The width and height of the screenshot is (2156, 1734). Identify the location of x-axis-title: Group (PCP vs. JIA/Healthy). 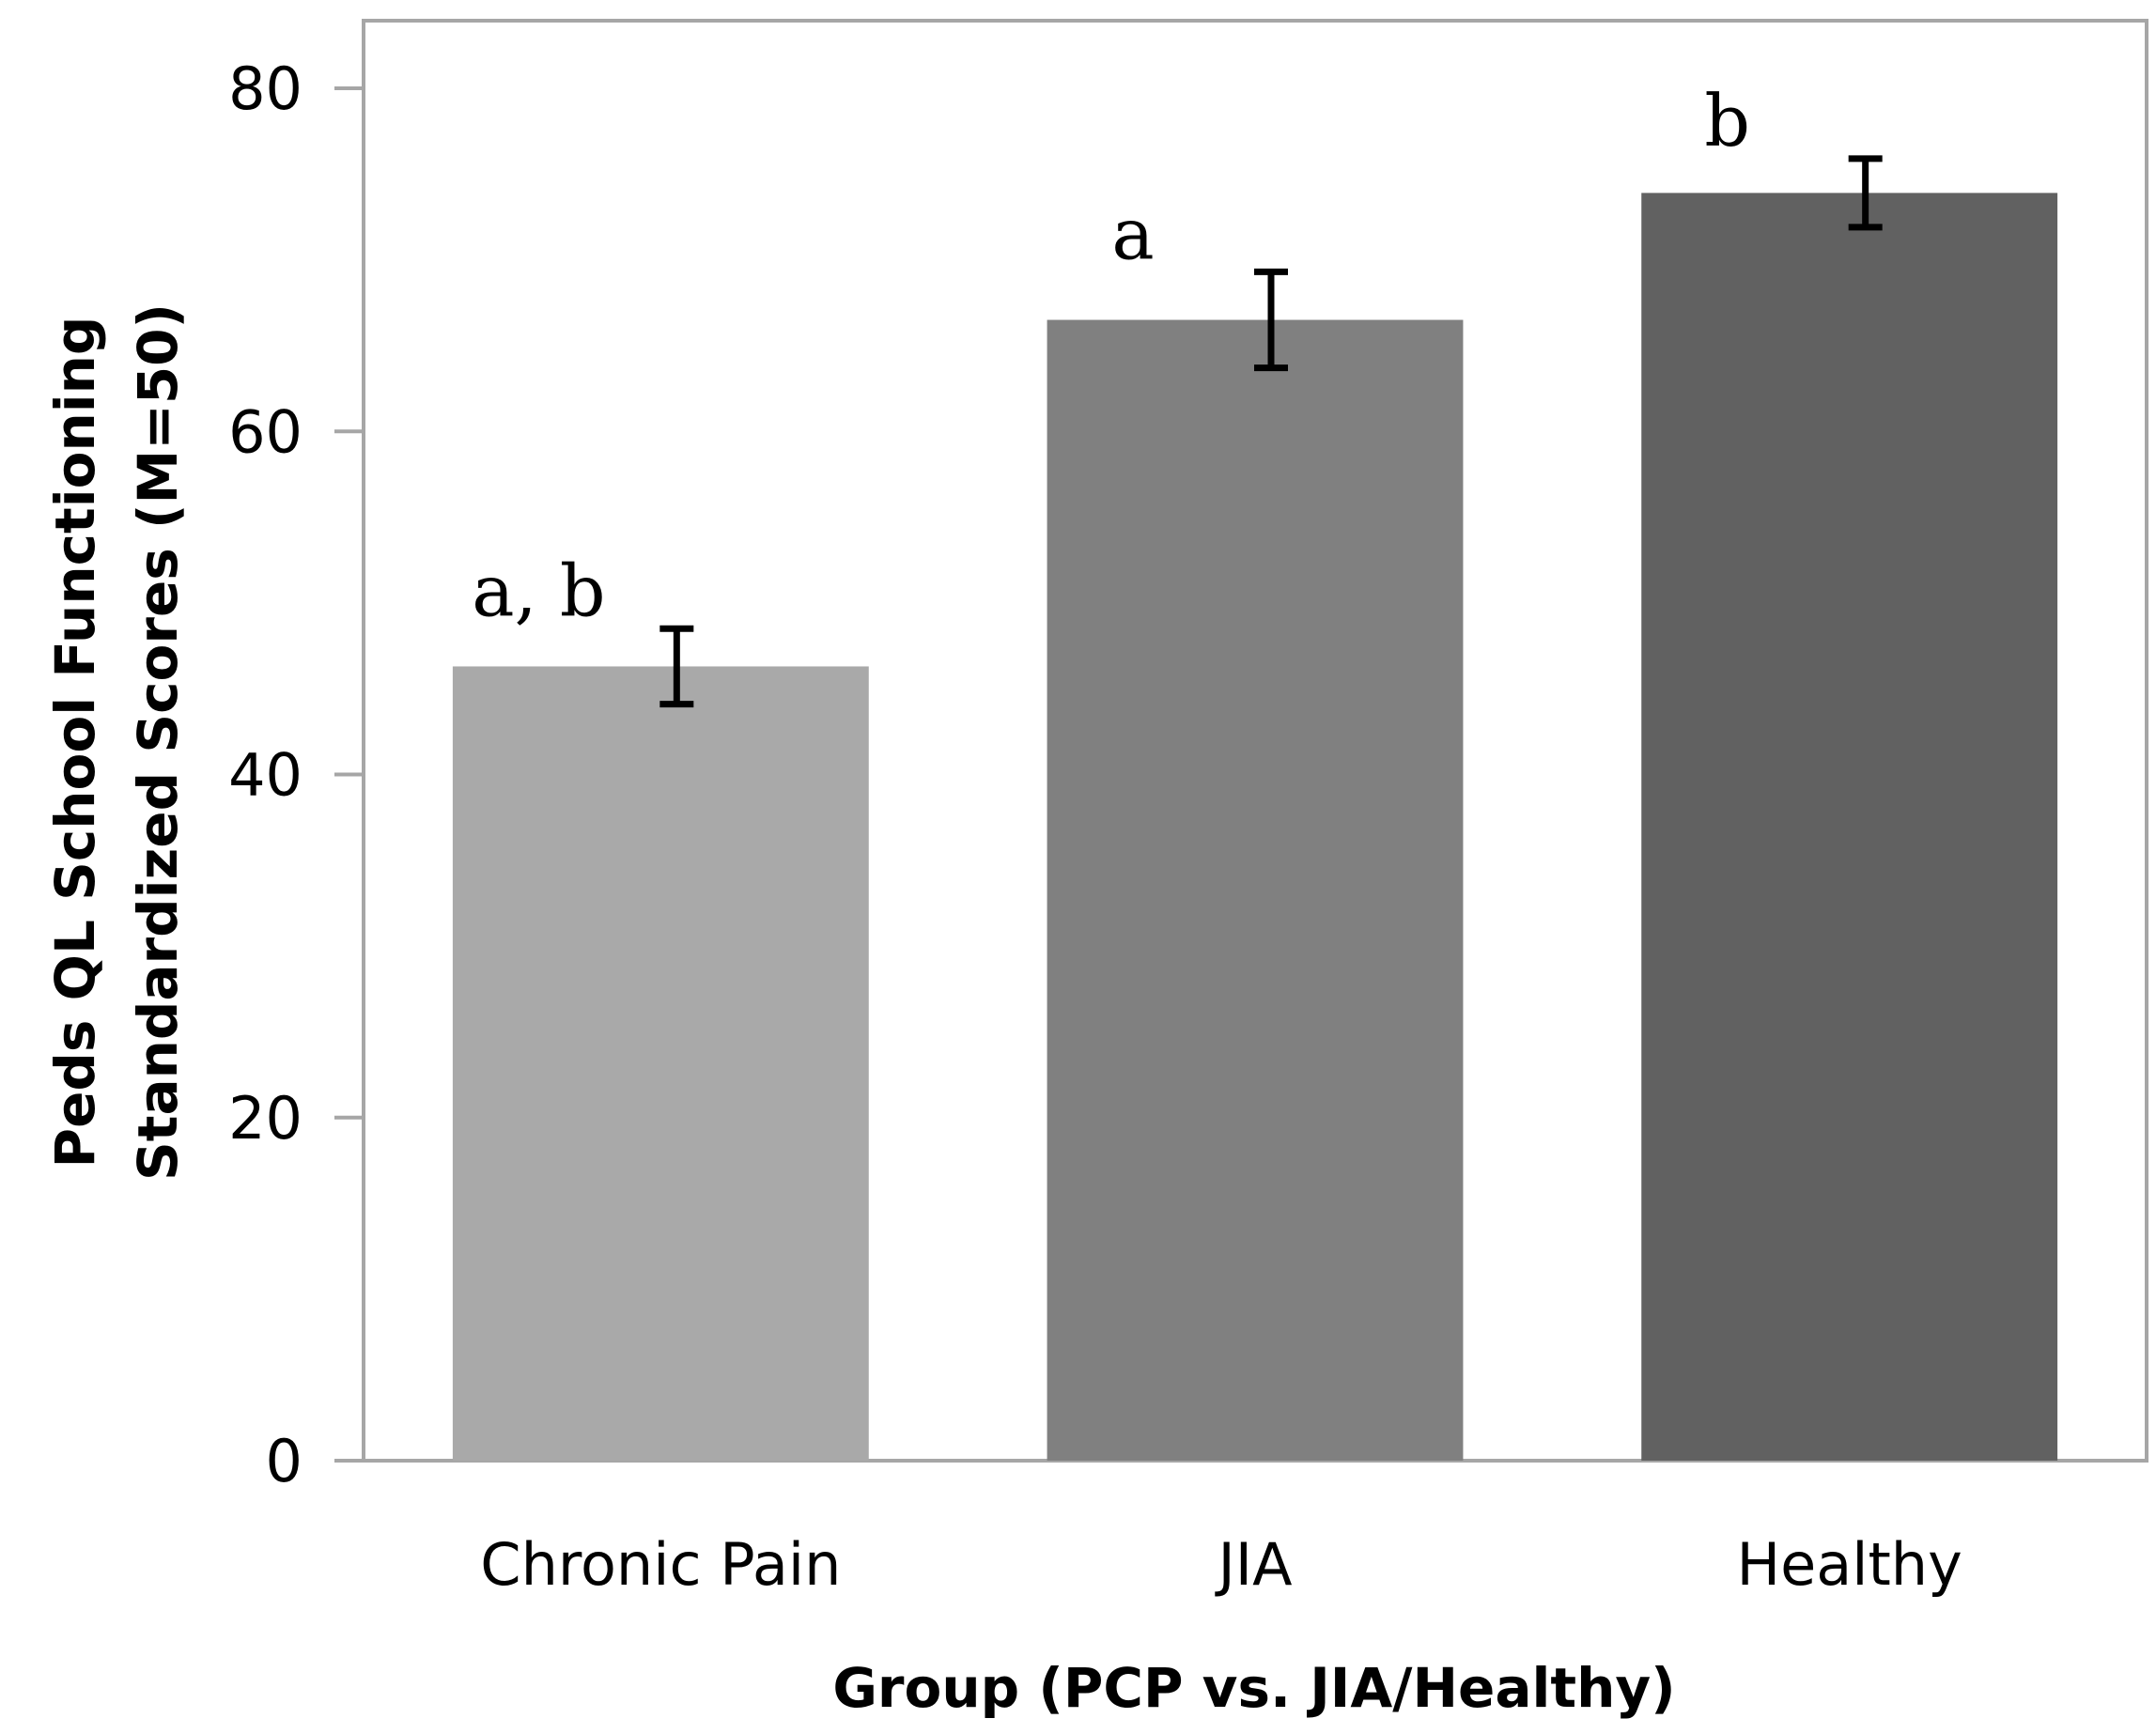
(1254, 1688).